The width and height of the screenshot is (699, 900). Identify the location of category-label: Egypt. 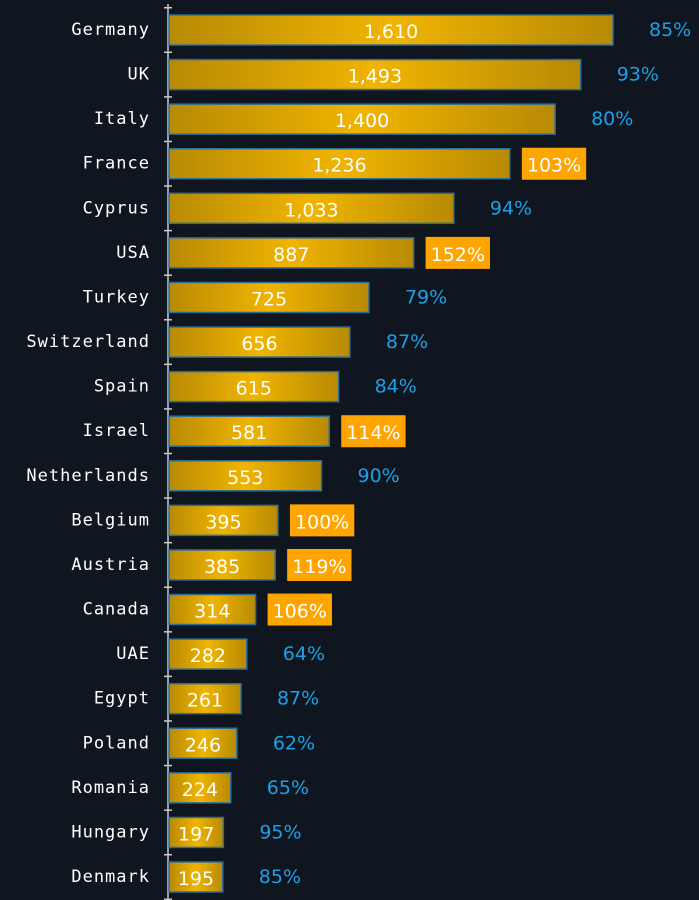
(122, 699).